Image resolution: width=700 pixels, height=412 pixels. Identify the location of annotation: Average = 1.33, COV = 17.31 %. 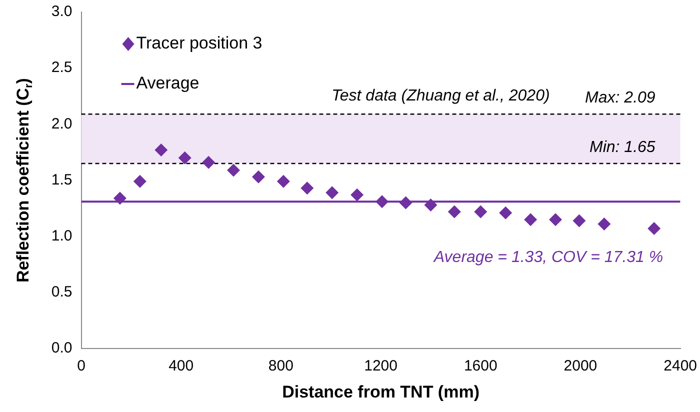
(548, 257).